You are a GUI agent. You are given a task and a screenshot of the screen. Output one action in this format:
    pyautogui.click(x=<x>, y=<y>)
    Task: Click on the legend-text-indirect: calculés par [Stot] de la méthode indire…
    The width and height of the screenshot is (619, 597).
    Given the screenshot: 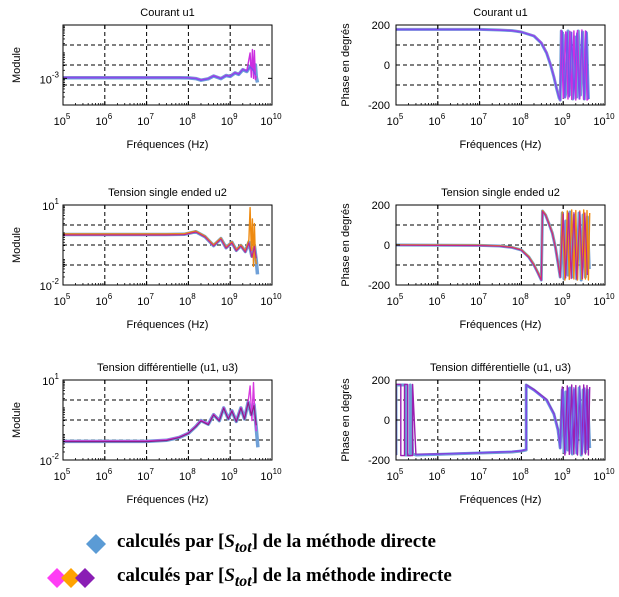 What is the action you would take?
    pyautogui.click(x=284, y=577)
    